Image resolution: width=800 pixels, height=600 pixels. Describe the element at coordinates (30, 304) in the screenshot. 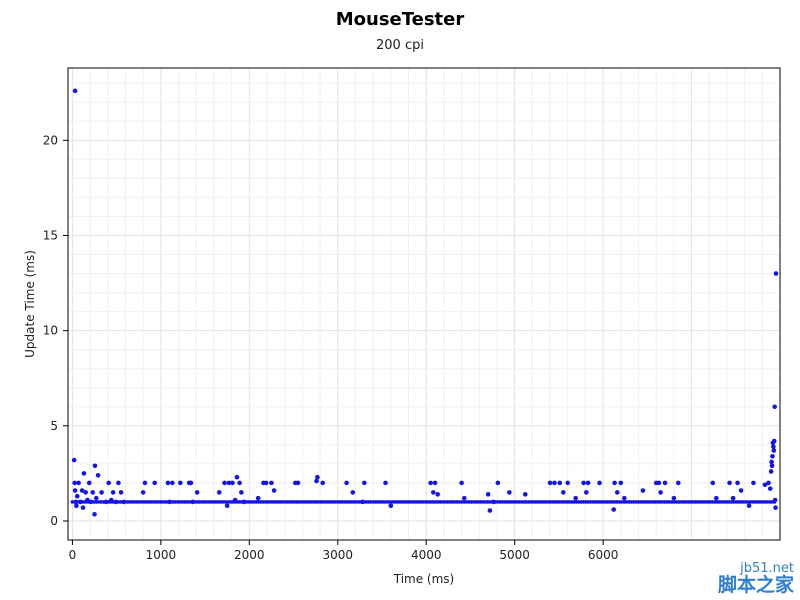

I see `y-axis-label: Update Time (ms)` at that location.